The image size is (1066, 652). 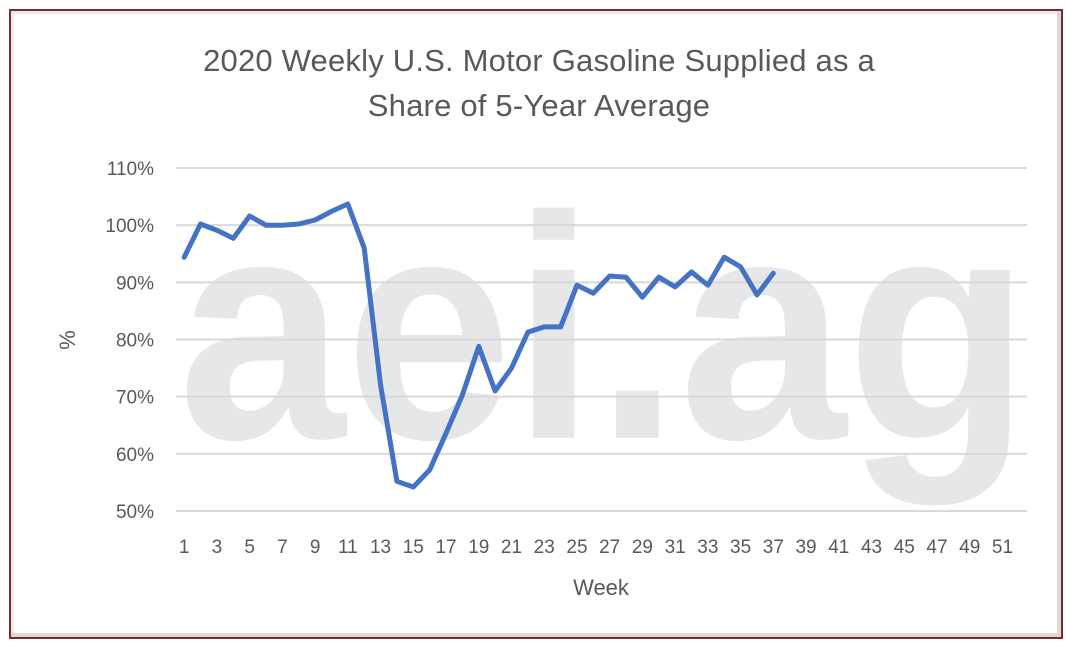 I want to click on x-tick-label: 35, so click(x=740, y=547).